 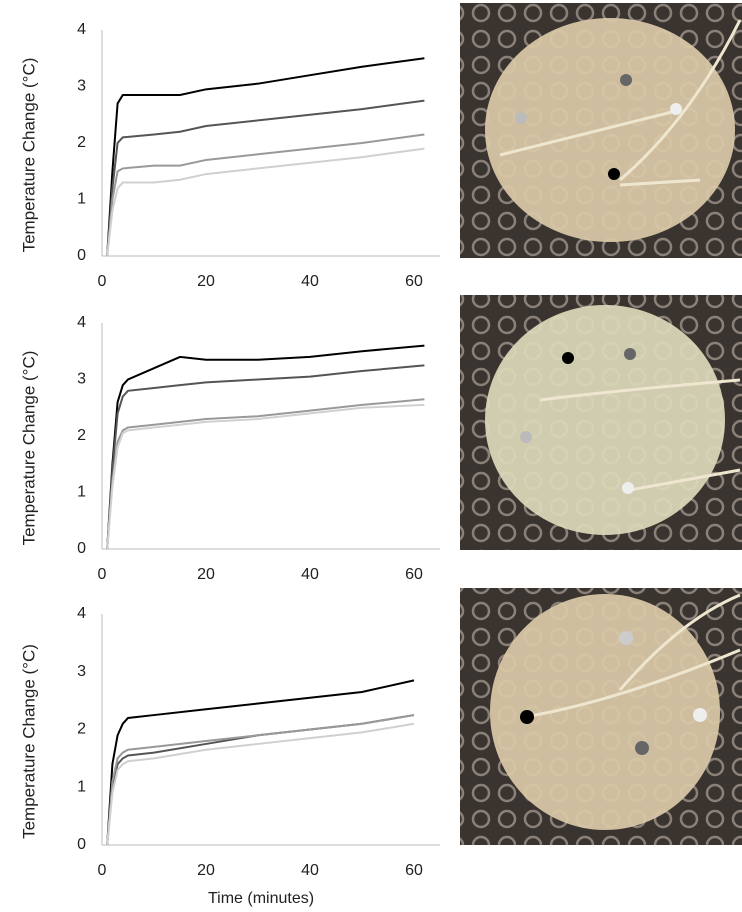 What do you see at coordinates (261, 898) in the screenshot?
I see `x-axis-label: Time (minutes)` at bounding box center [261, 898].